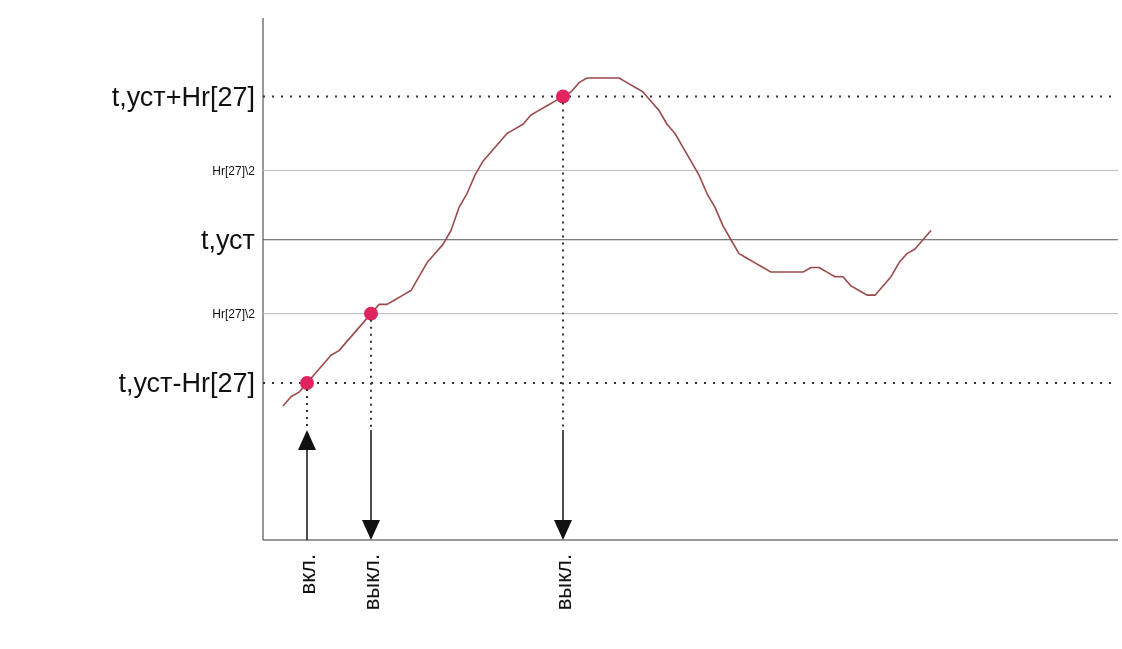  Describe the element at coordinates (227, 240) in the screenshot. I see `ref-line-label: t,уст` at that location.